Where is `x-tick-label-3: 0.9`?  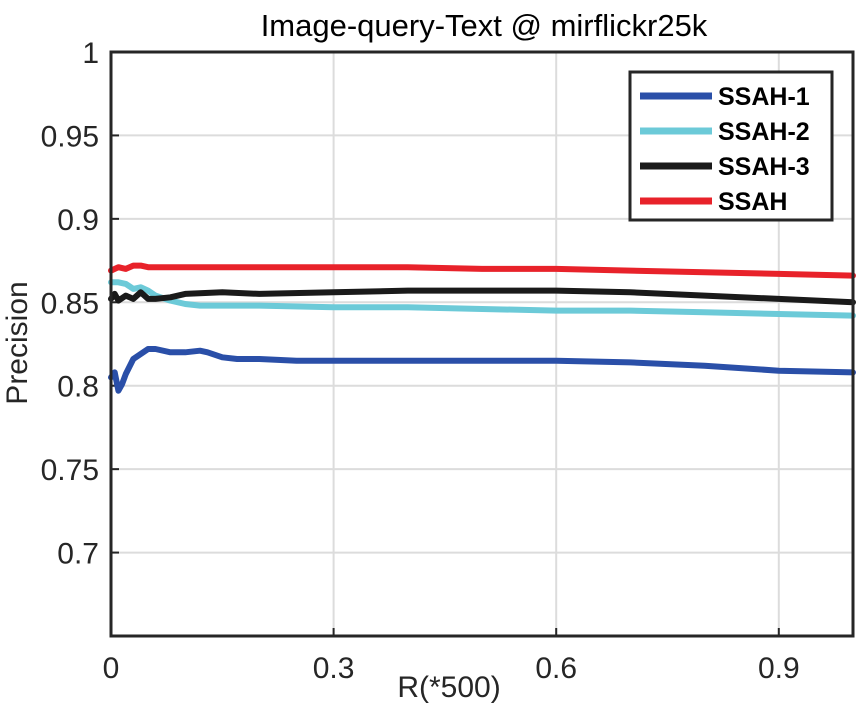
x-tick-label-3: 0.9 is located at coordinates (779, 668).